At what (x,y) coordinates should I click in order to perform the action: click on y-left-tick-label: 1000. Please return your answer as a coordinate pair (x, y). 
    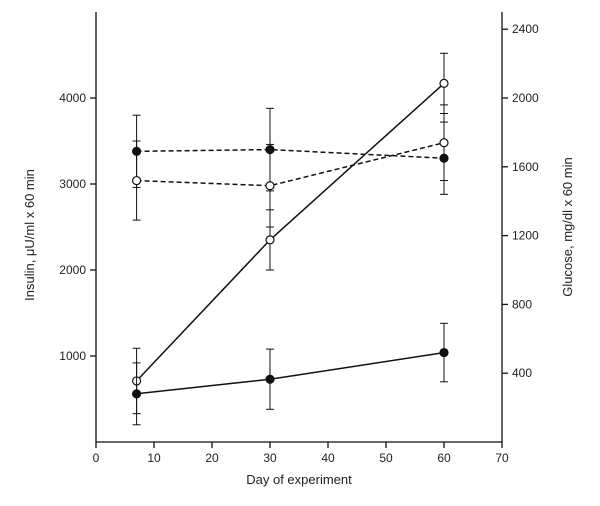
    Looking at the image, I should click on (72, 356).